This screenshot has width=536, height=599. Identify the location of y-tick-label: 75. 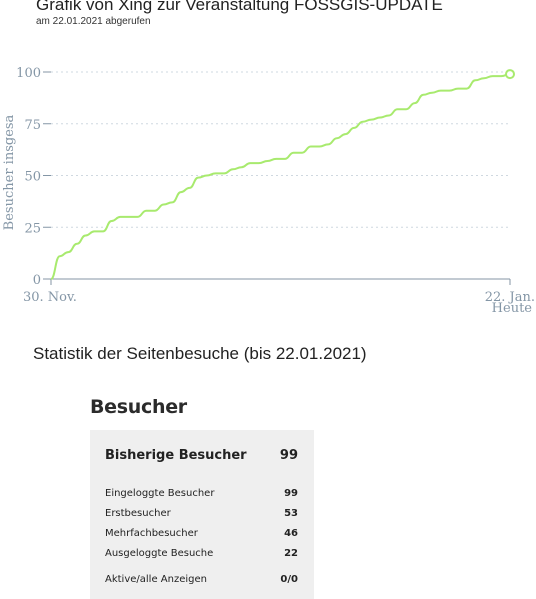
(32, 125).